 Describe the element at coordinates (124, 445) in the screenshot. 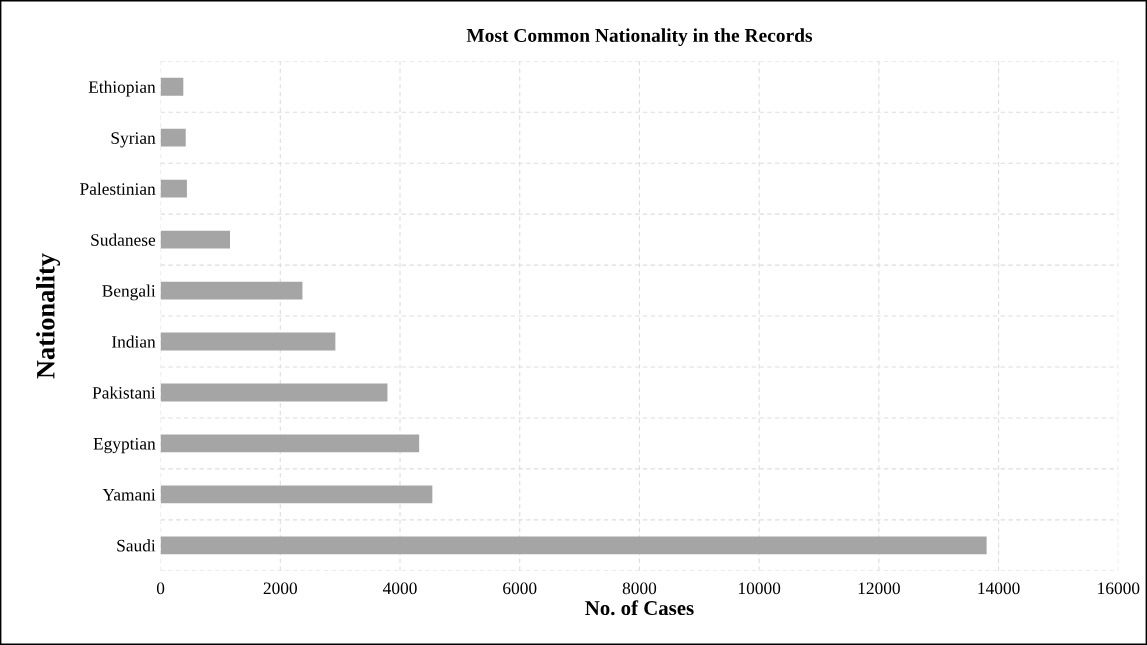

I see `y-tick-label: Egyptian` at that location.